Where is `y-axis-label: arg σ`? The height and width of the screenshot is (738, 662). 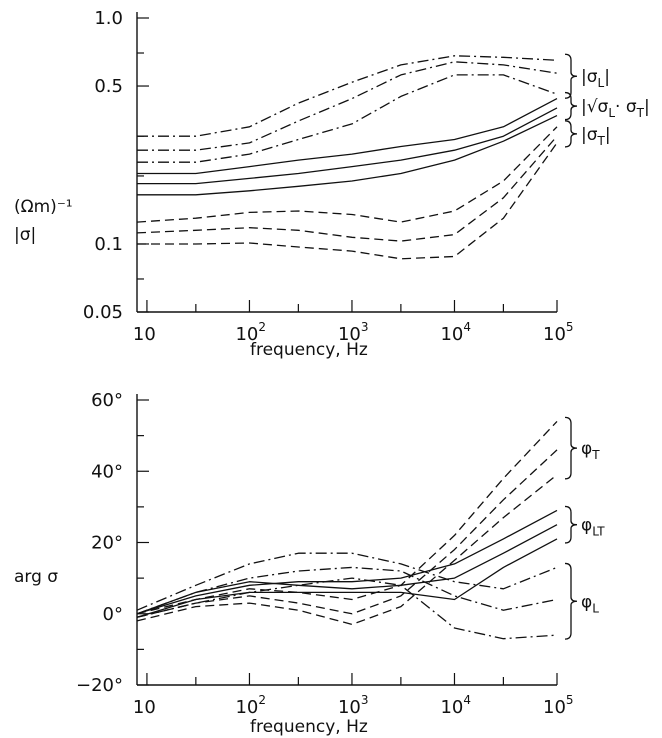 y-axis-label: arg σ is located at coordinates (36, 577).